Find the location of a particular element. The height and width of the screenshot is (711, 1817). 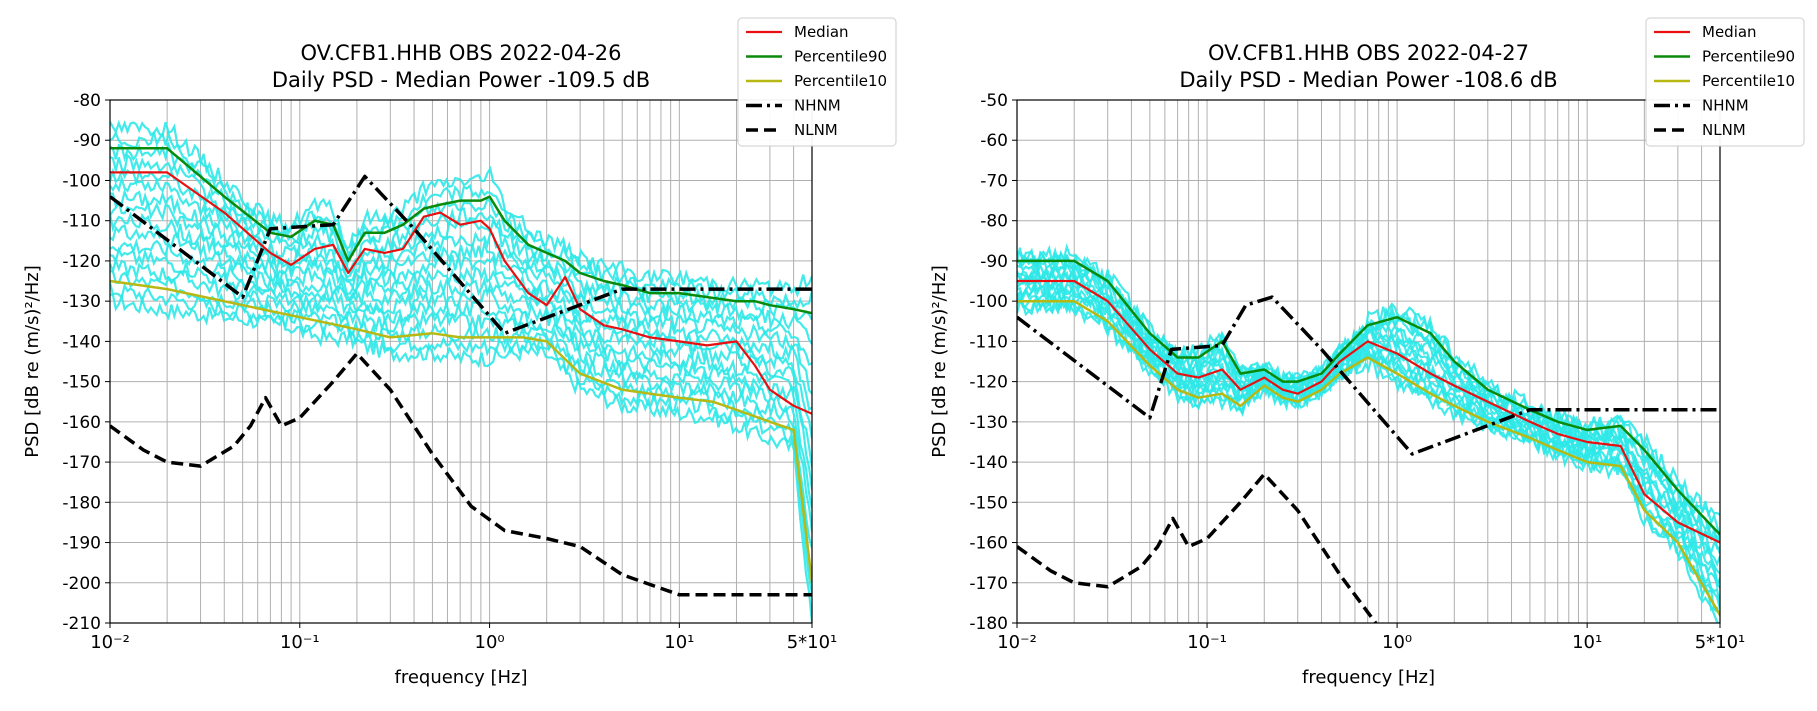

chart-subtitle: Daily PSD - Median Power -108.6 dB is located at coordinates (1368, 80).